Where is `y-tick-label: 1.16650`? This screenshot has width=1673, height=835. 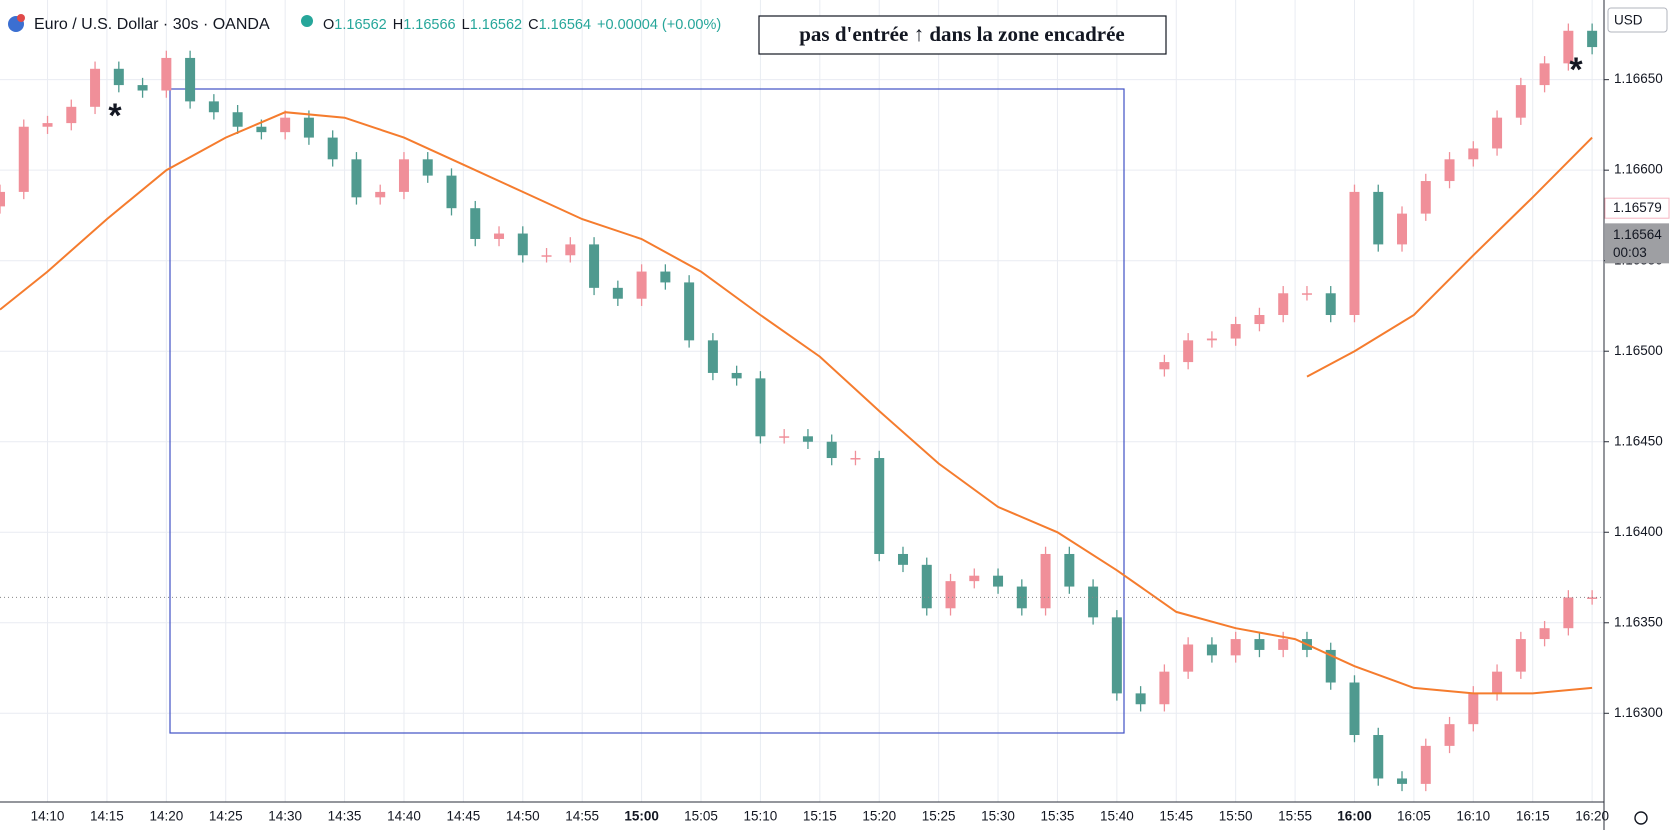
y-tick-label: 1.16650 is located at coordinates (1638, 78).